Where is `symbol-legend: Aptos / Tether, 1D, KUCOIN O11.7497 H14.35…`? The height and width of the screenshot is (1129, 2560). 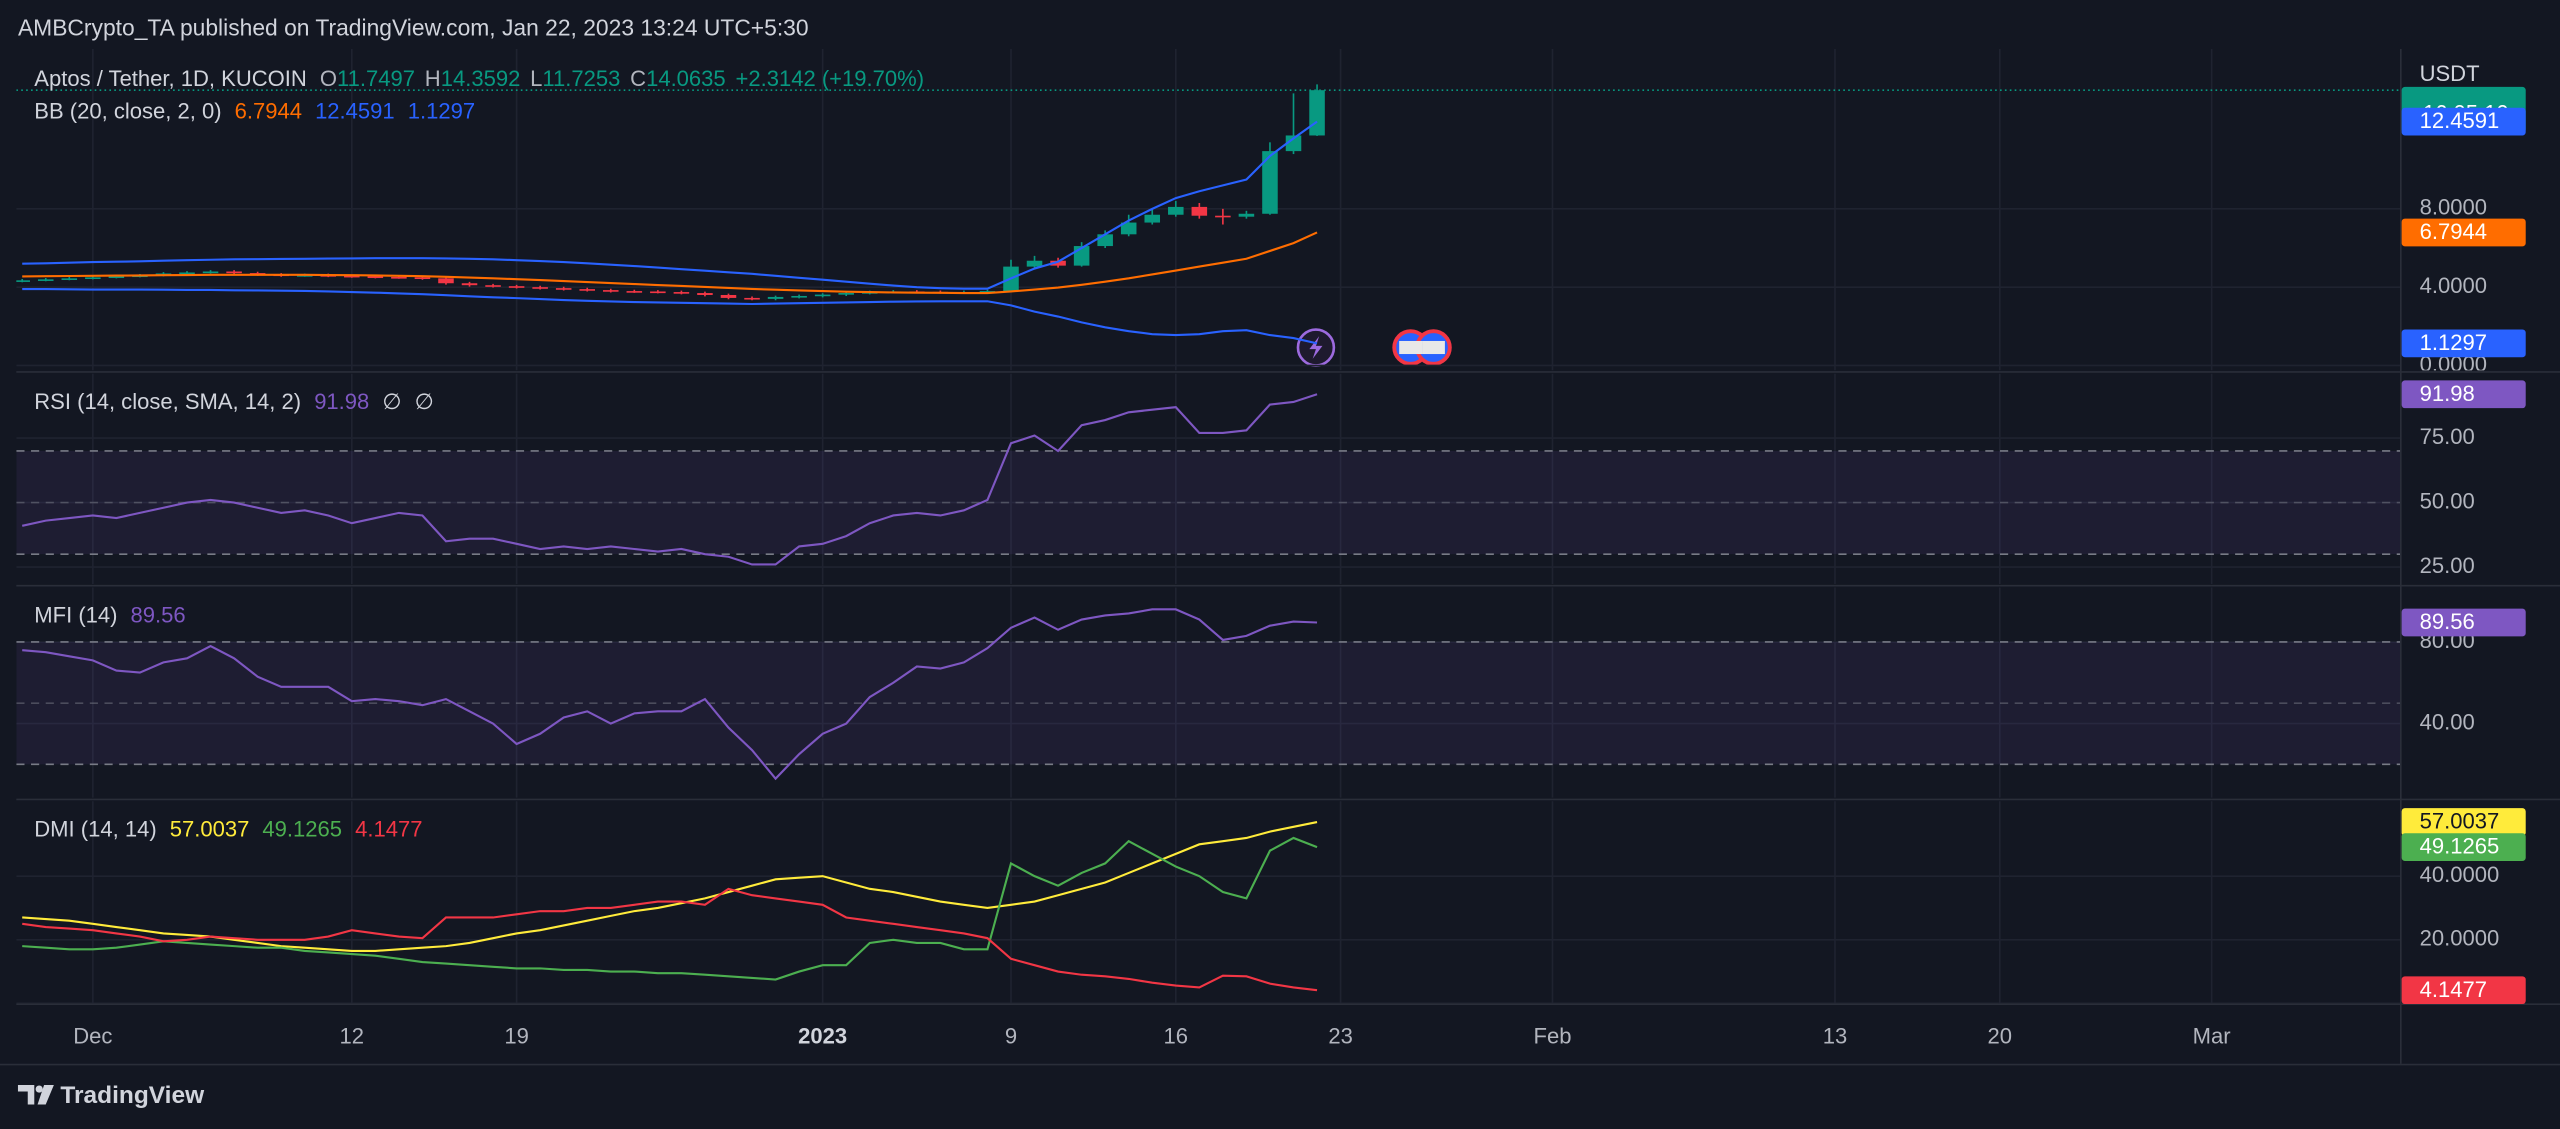
symbol-legend: Aptos / Tether, 1D, KUCOIN O11.7497 H14.35… is located at coordinates (479, 78).